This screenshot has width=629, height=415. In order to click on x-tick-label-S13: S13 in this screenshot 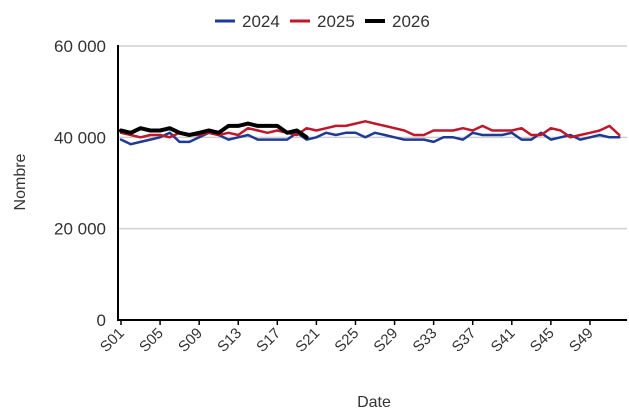, I will do `click(229, 340)`.